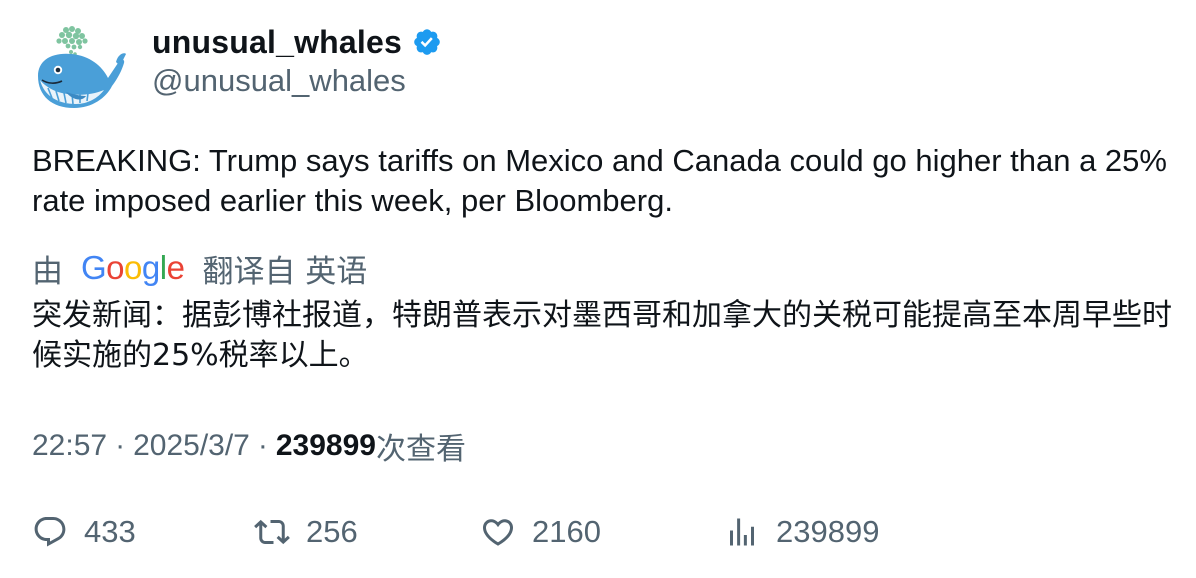 This screenshot has height=578, width=1196. I want to click on analytics-icon, so click(742, 532).